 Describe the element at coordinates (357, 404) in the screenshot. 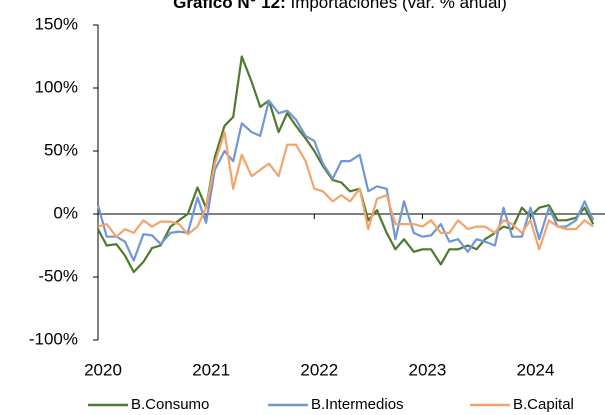

I see `legend-label: B.Intermedios` at that location.